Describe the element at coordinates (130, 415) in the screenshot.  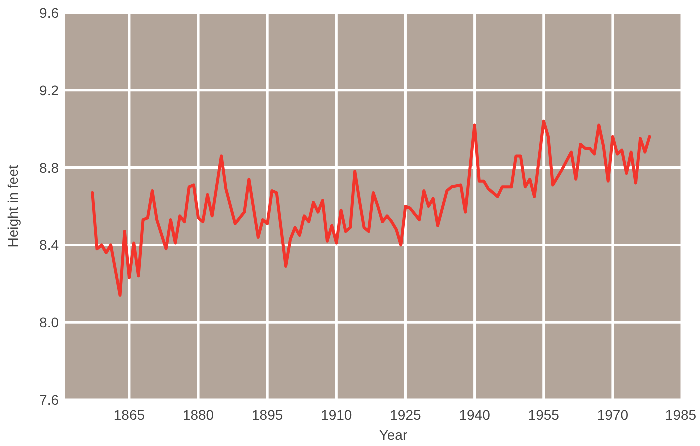
I see `x-tick-label: 1865` at that location.